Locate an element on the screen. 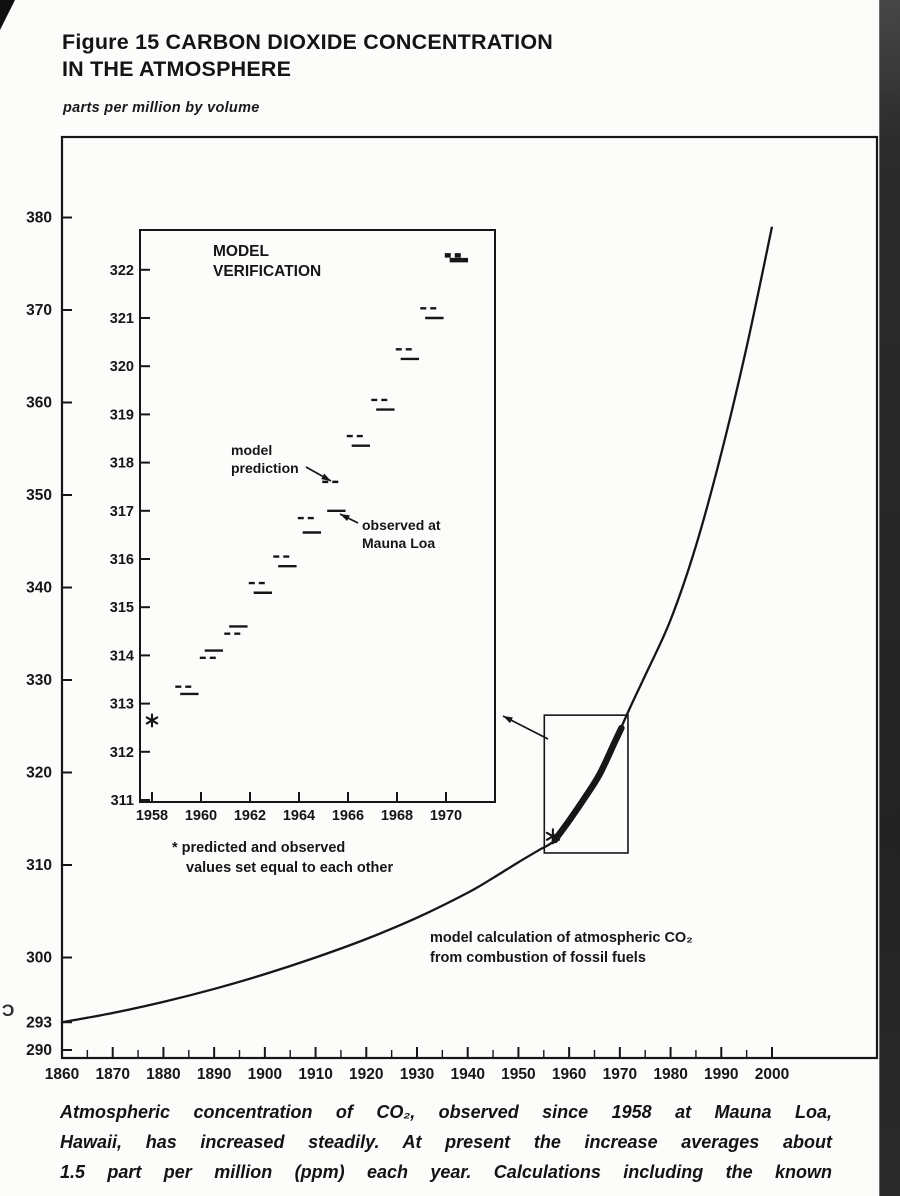  figure-title-line2: IN THE ATMOSPHERE is located at coordinates (177, 69).